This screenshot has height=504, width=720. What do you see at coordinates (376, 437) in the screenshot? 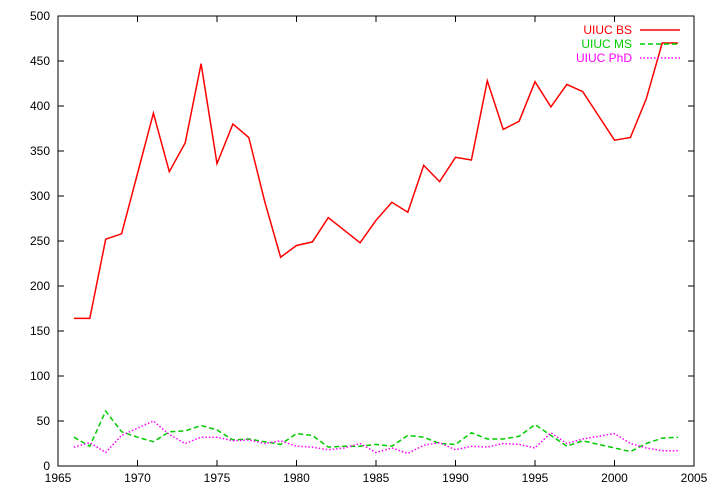
I see `series-line-uiuc-phd` at bounding box center [376, 437].